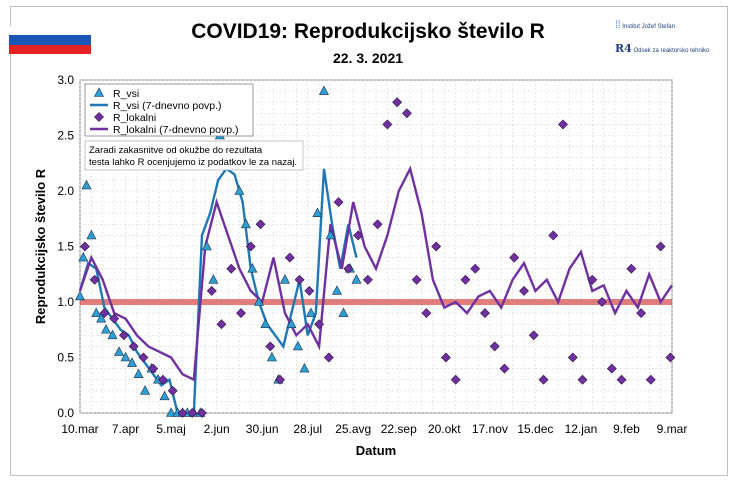  I want to click on y-tick-label: 1.5, so click(65, 247).